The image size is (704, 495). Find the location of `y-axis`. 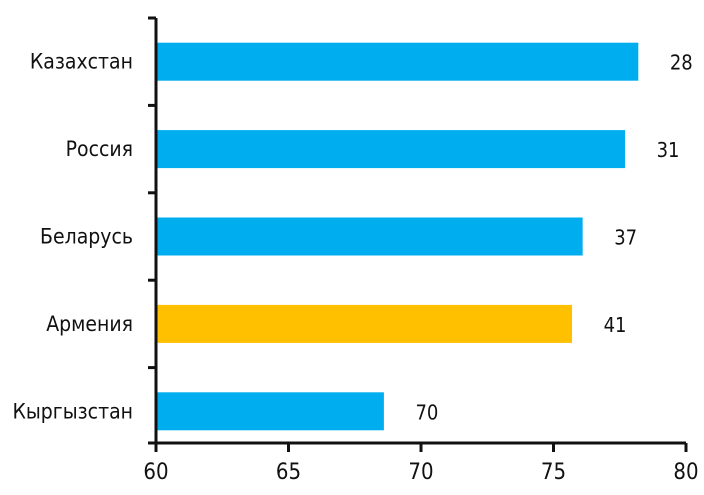

y-axis is located at coordinates (153, 229).